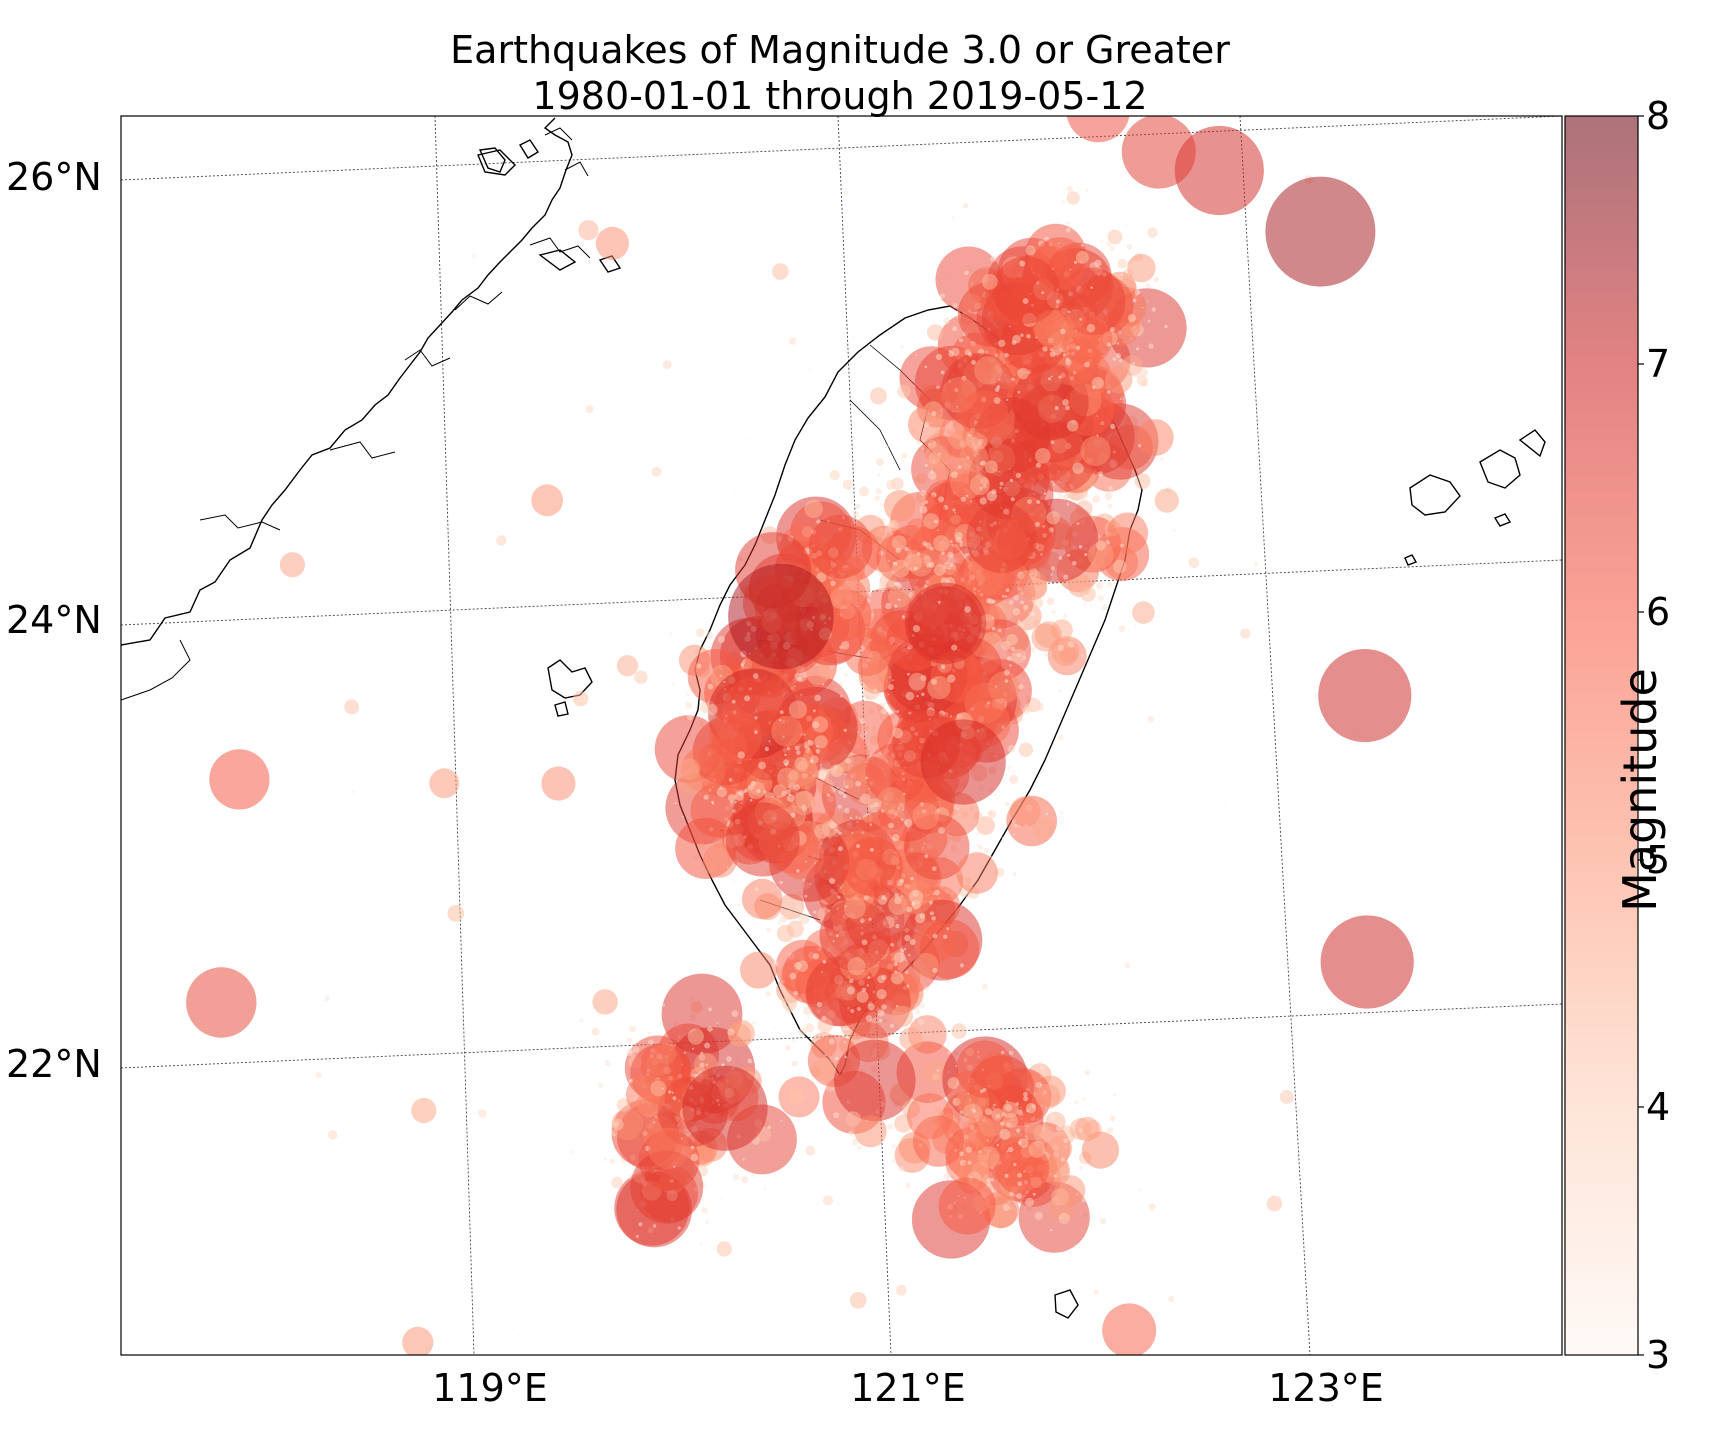 This screenshot has height=1440, width=1728. I want to click on earthquake-point-1960, so click(758, 970).